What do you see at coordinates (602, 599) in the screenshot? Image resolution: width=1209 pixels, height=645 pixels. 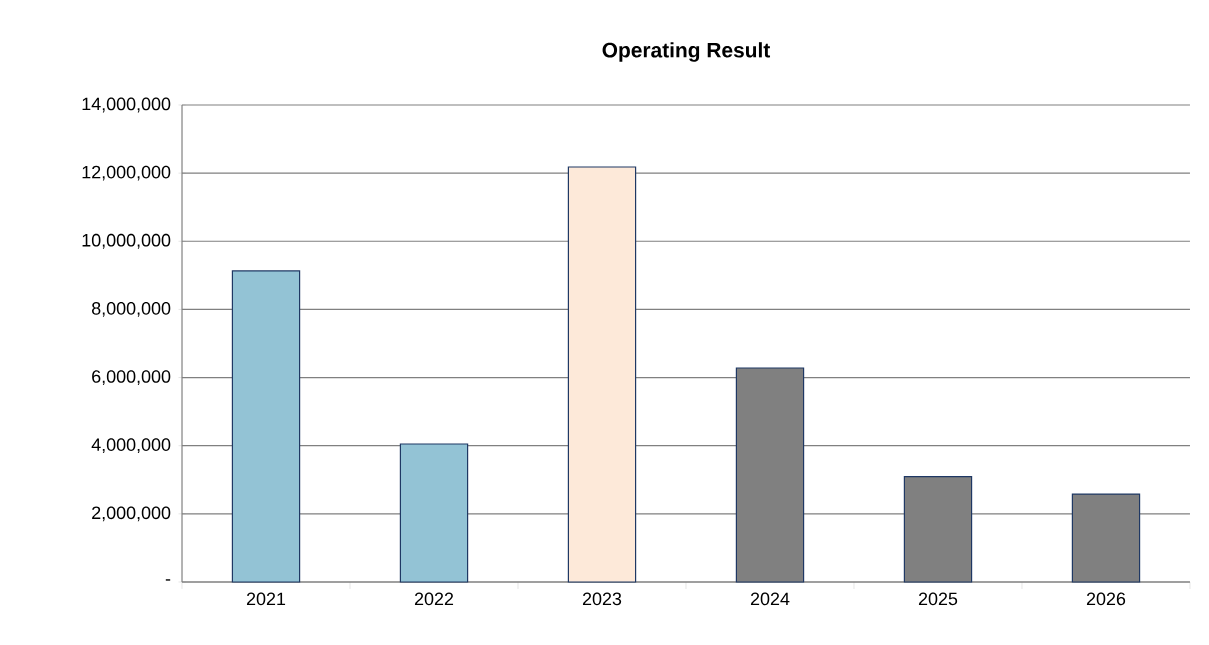 I see `x-tick-label: 2023` at bounding box center [602, 599].